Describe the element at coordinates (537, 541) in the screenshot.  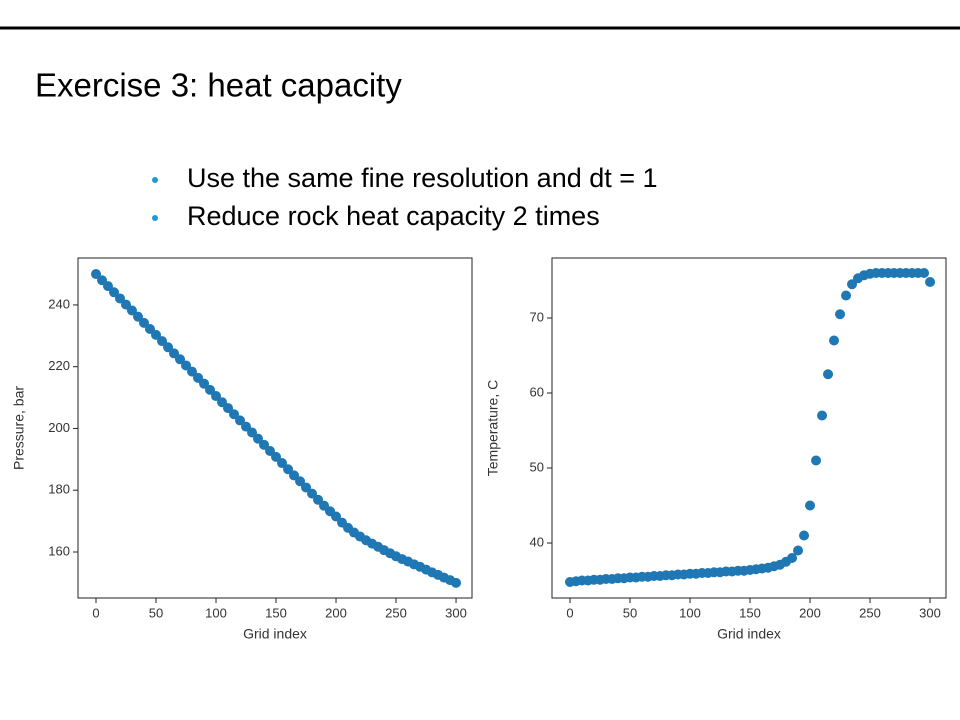
I see `y-tick-label: 40` at that location.